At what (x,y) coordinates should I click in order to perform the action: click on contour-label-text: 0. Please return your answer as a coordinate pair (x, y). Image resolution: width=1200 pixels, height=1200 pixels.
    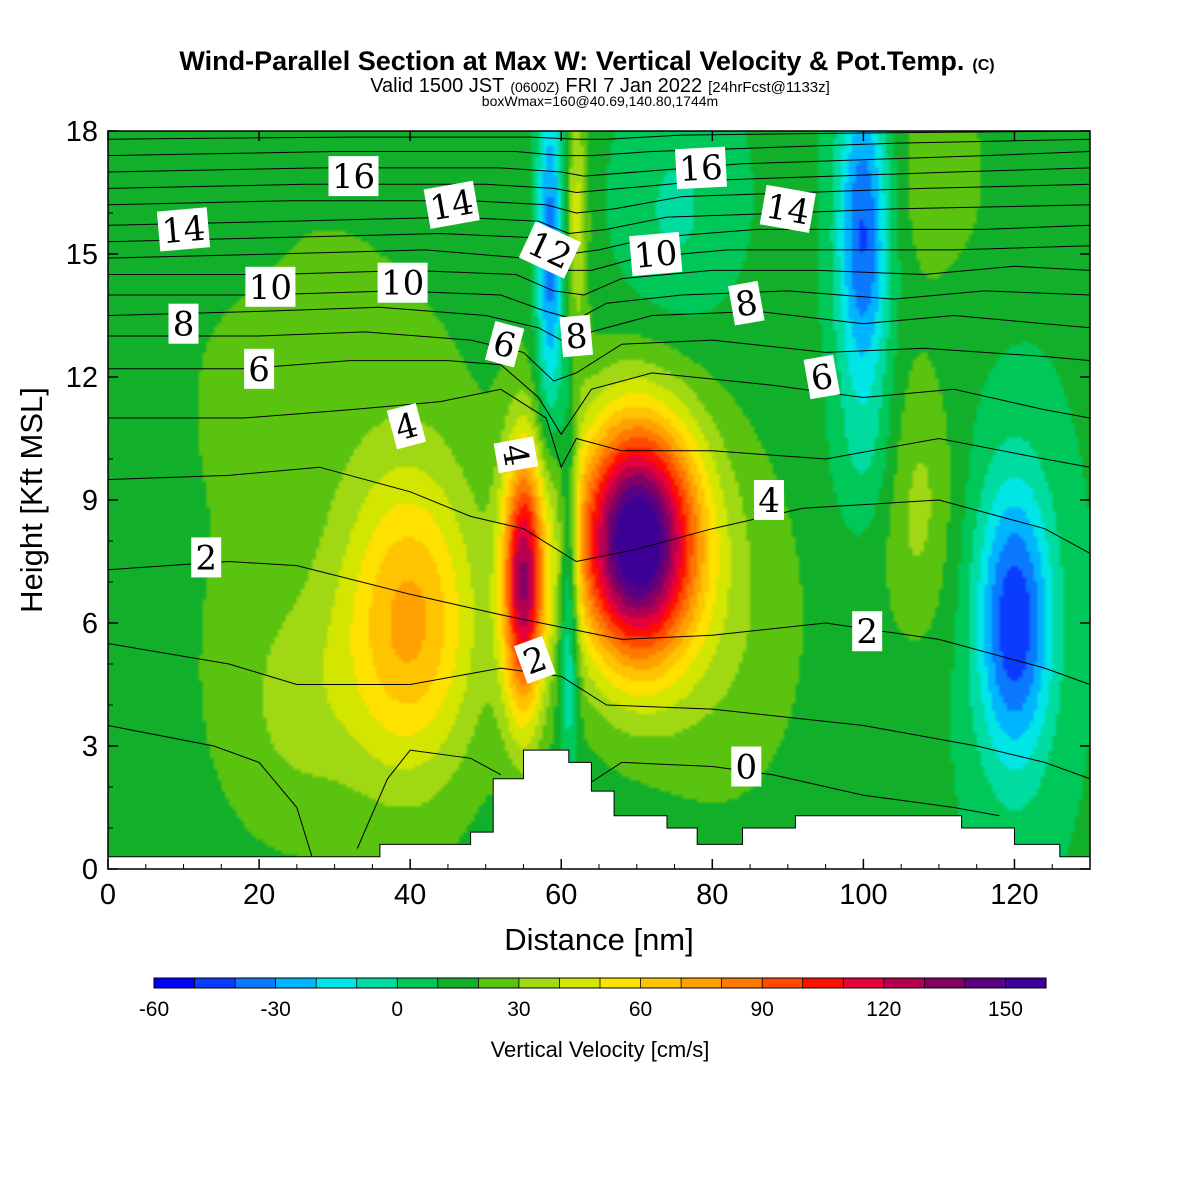
    Looking at the image, I should click on (746, 768).